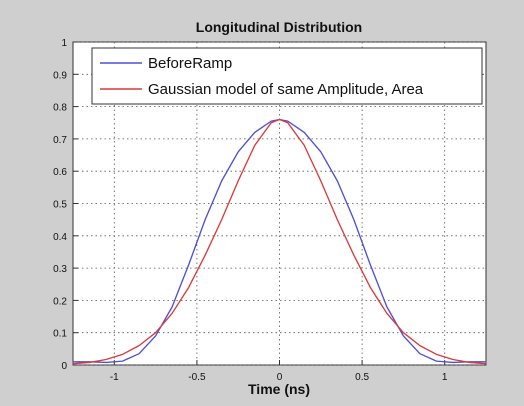 This screenshot has width=524, height=406. Describe the element at coordinates (60, 75) in the screenshot. I see `y-tick-label: 0.9` at that location.